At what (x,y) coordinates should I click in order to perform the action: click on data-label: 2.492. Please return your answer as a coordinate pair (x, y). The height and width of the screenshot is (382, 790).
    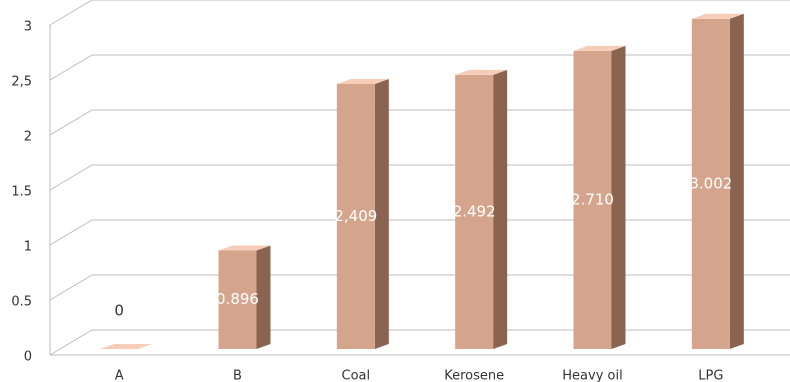
    Looking at the image, I should click on (474, 211).